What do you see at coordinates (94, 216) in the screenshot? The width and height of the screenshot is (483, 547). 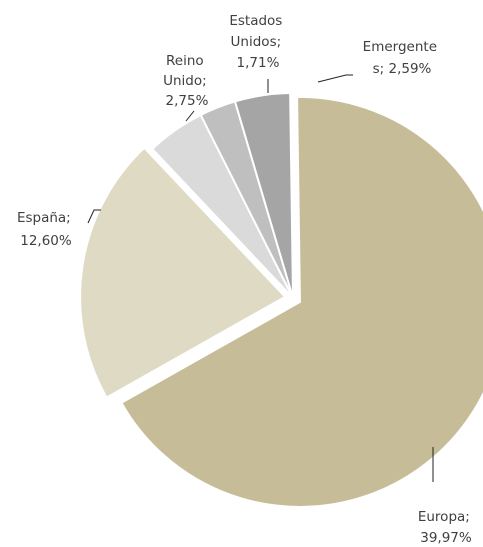 I see `leader-line-espana` at bounding box center [94, 216].